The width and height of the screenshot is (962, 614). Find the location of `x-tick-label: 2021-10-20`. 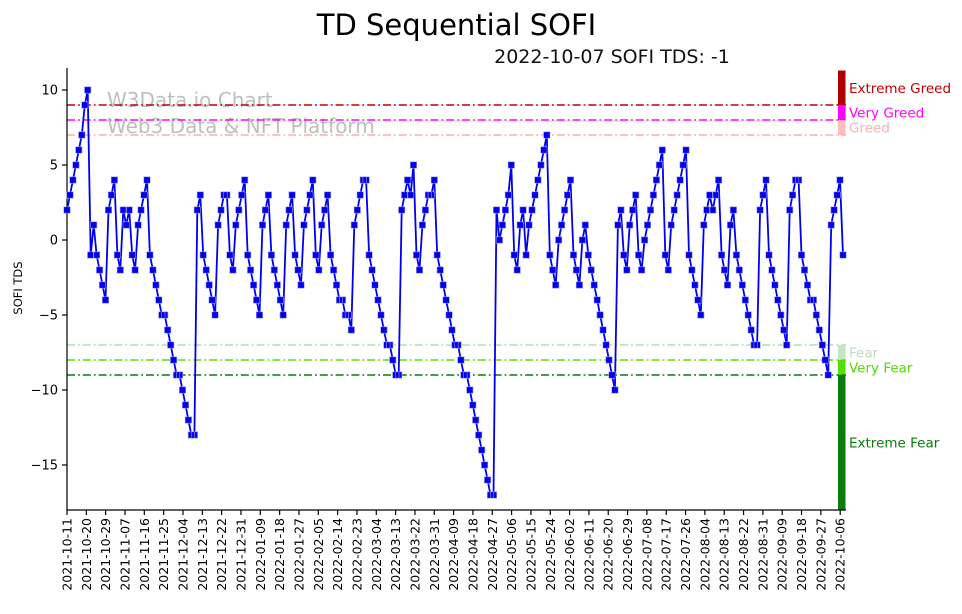

x-tick-label: 2021-10-20 is located at coordinates (86, 554).